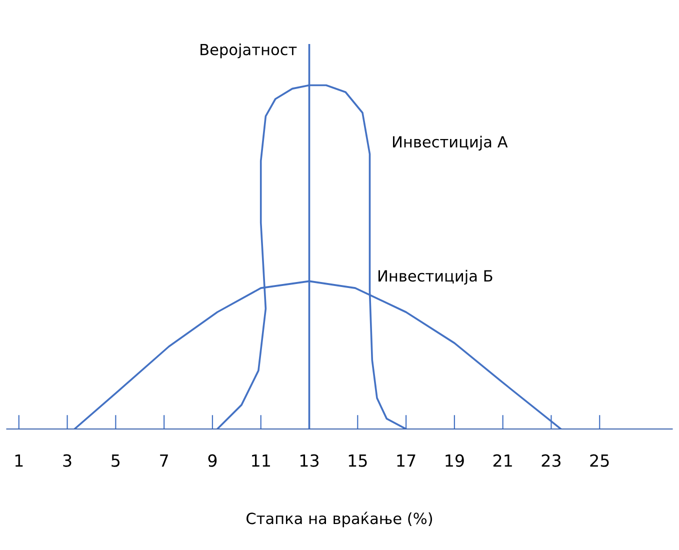 The width and height of the screenshot is (679, 550). I want to click on x-tick-label: 5, so click(116, 460).